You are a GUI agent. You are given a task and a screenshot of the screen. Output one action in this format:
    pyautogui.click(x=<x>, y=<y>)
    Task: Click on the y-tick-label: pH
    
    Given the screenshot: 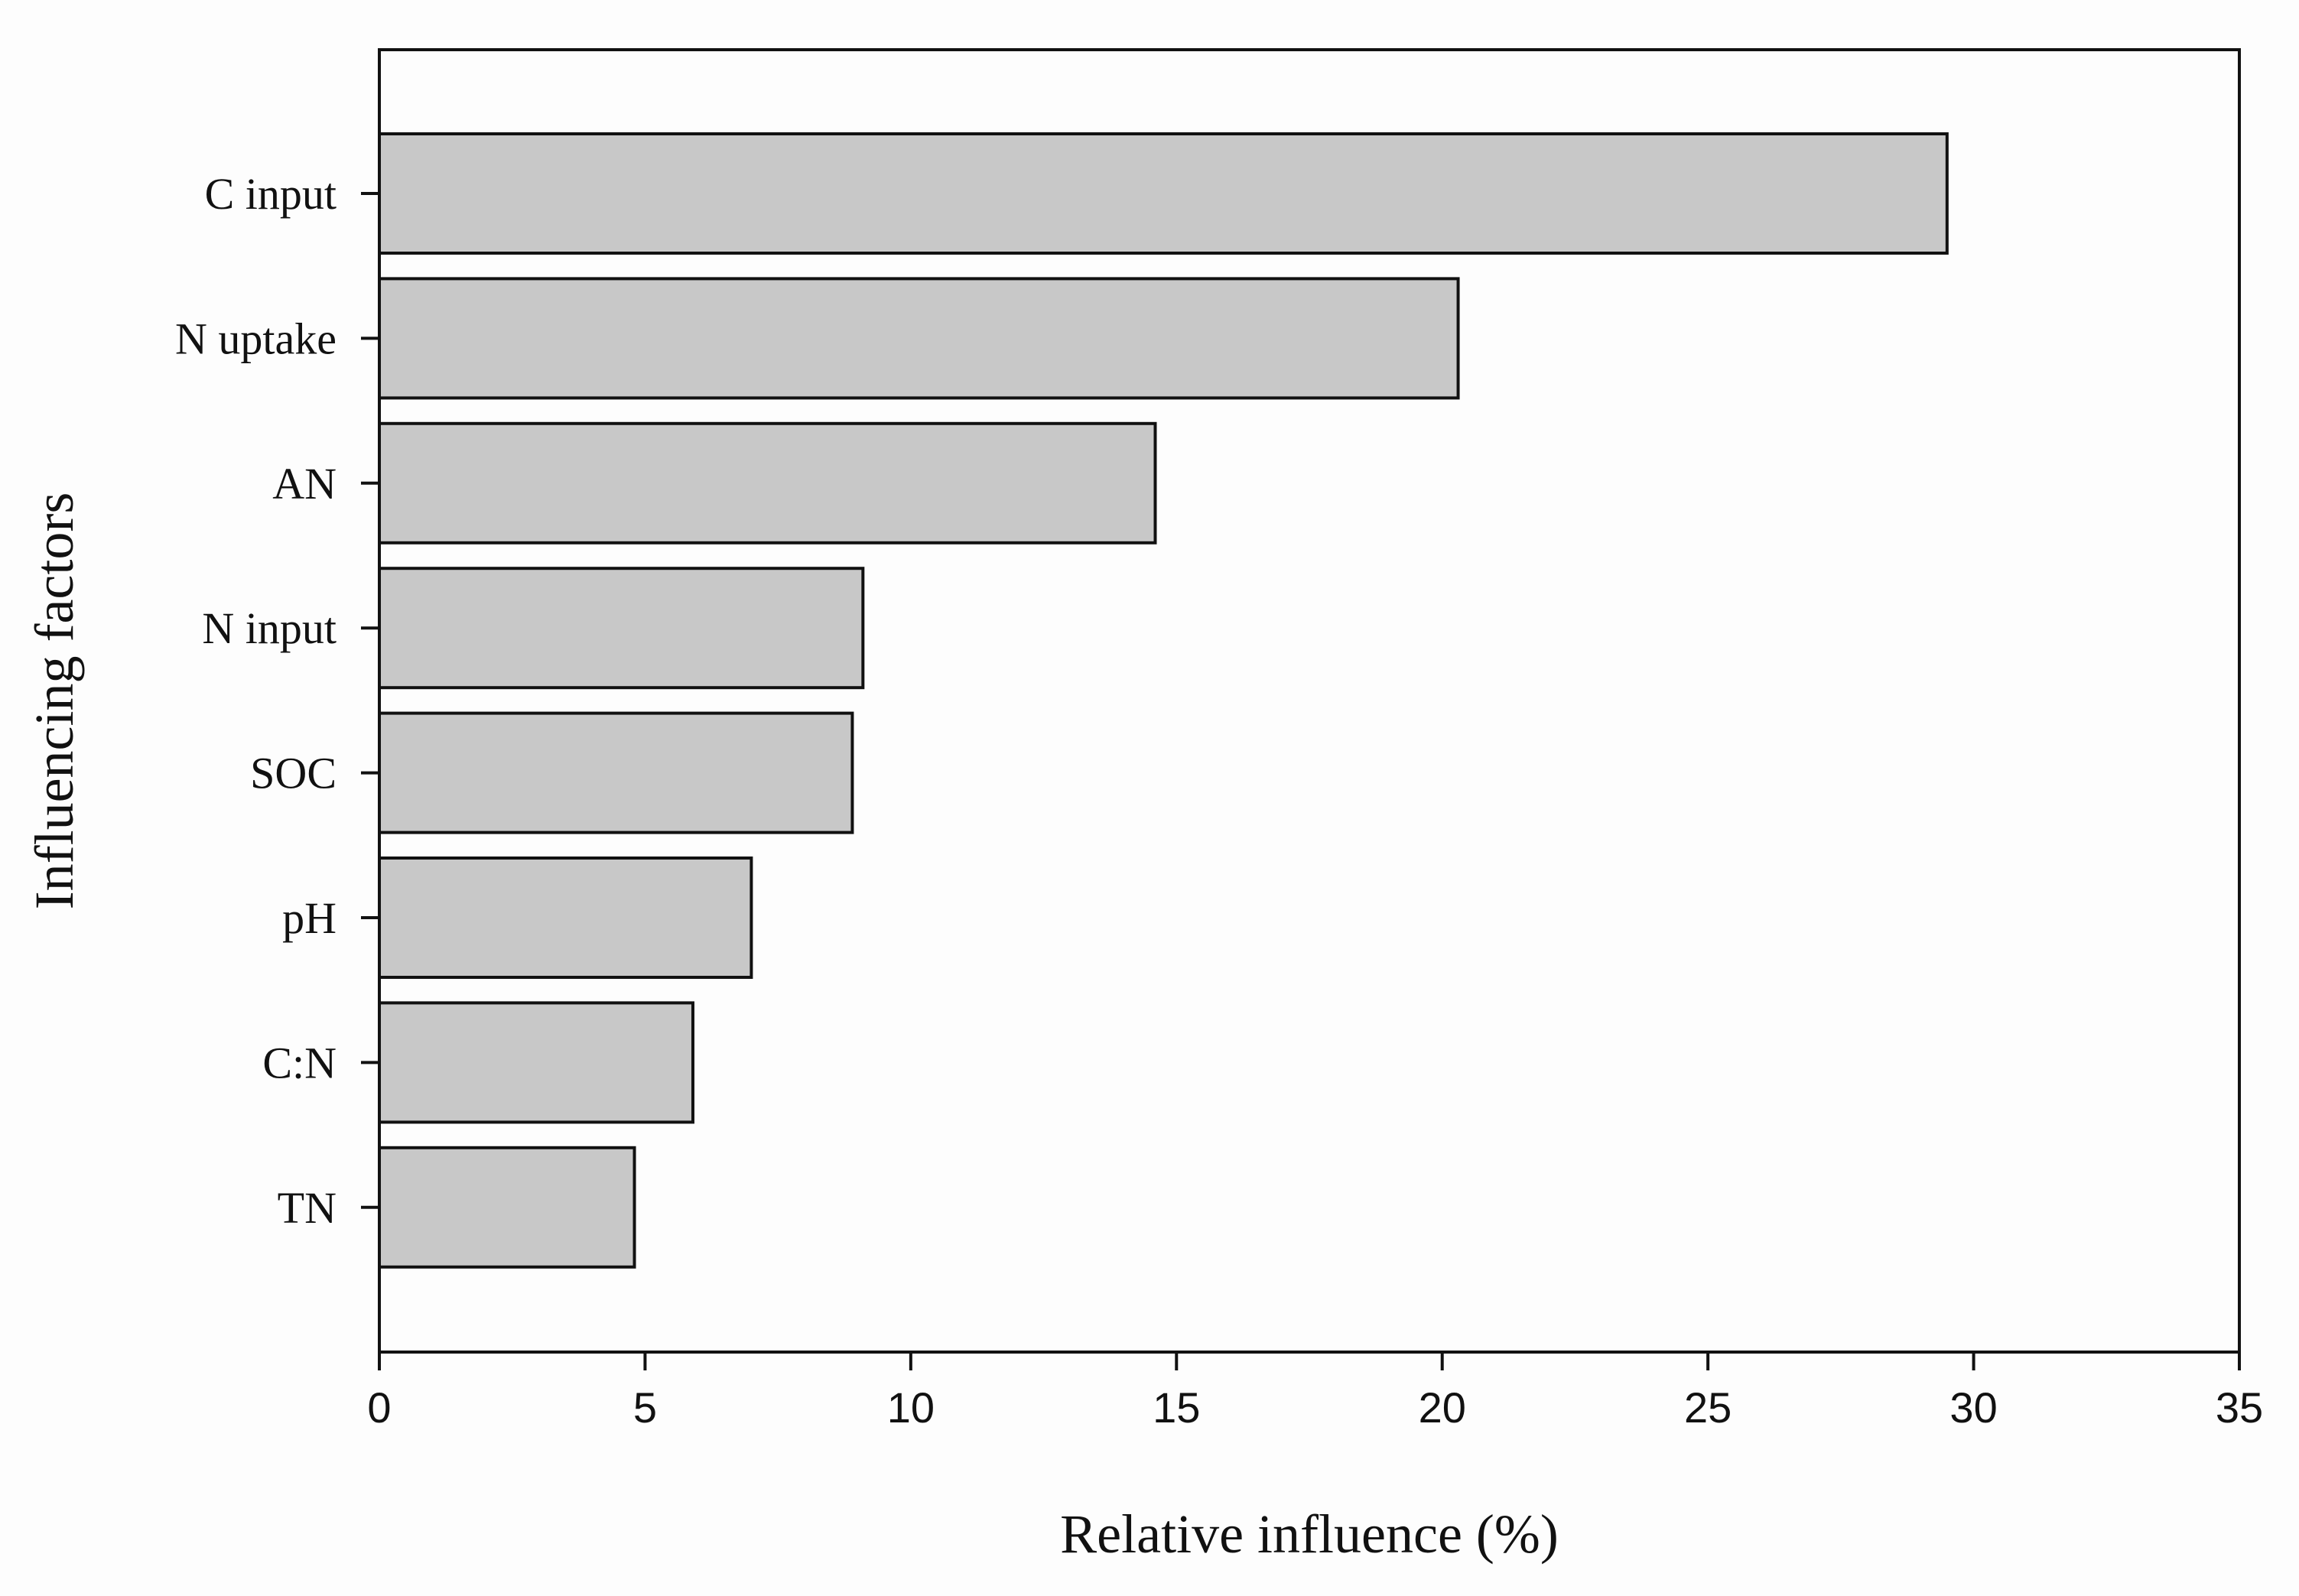 What is the action you would take?
    pyautogui.click(x=309, y=918)
    